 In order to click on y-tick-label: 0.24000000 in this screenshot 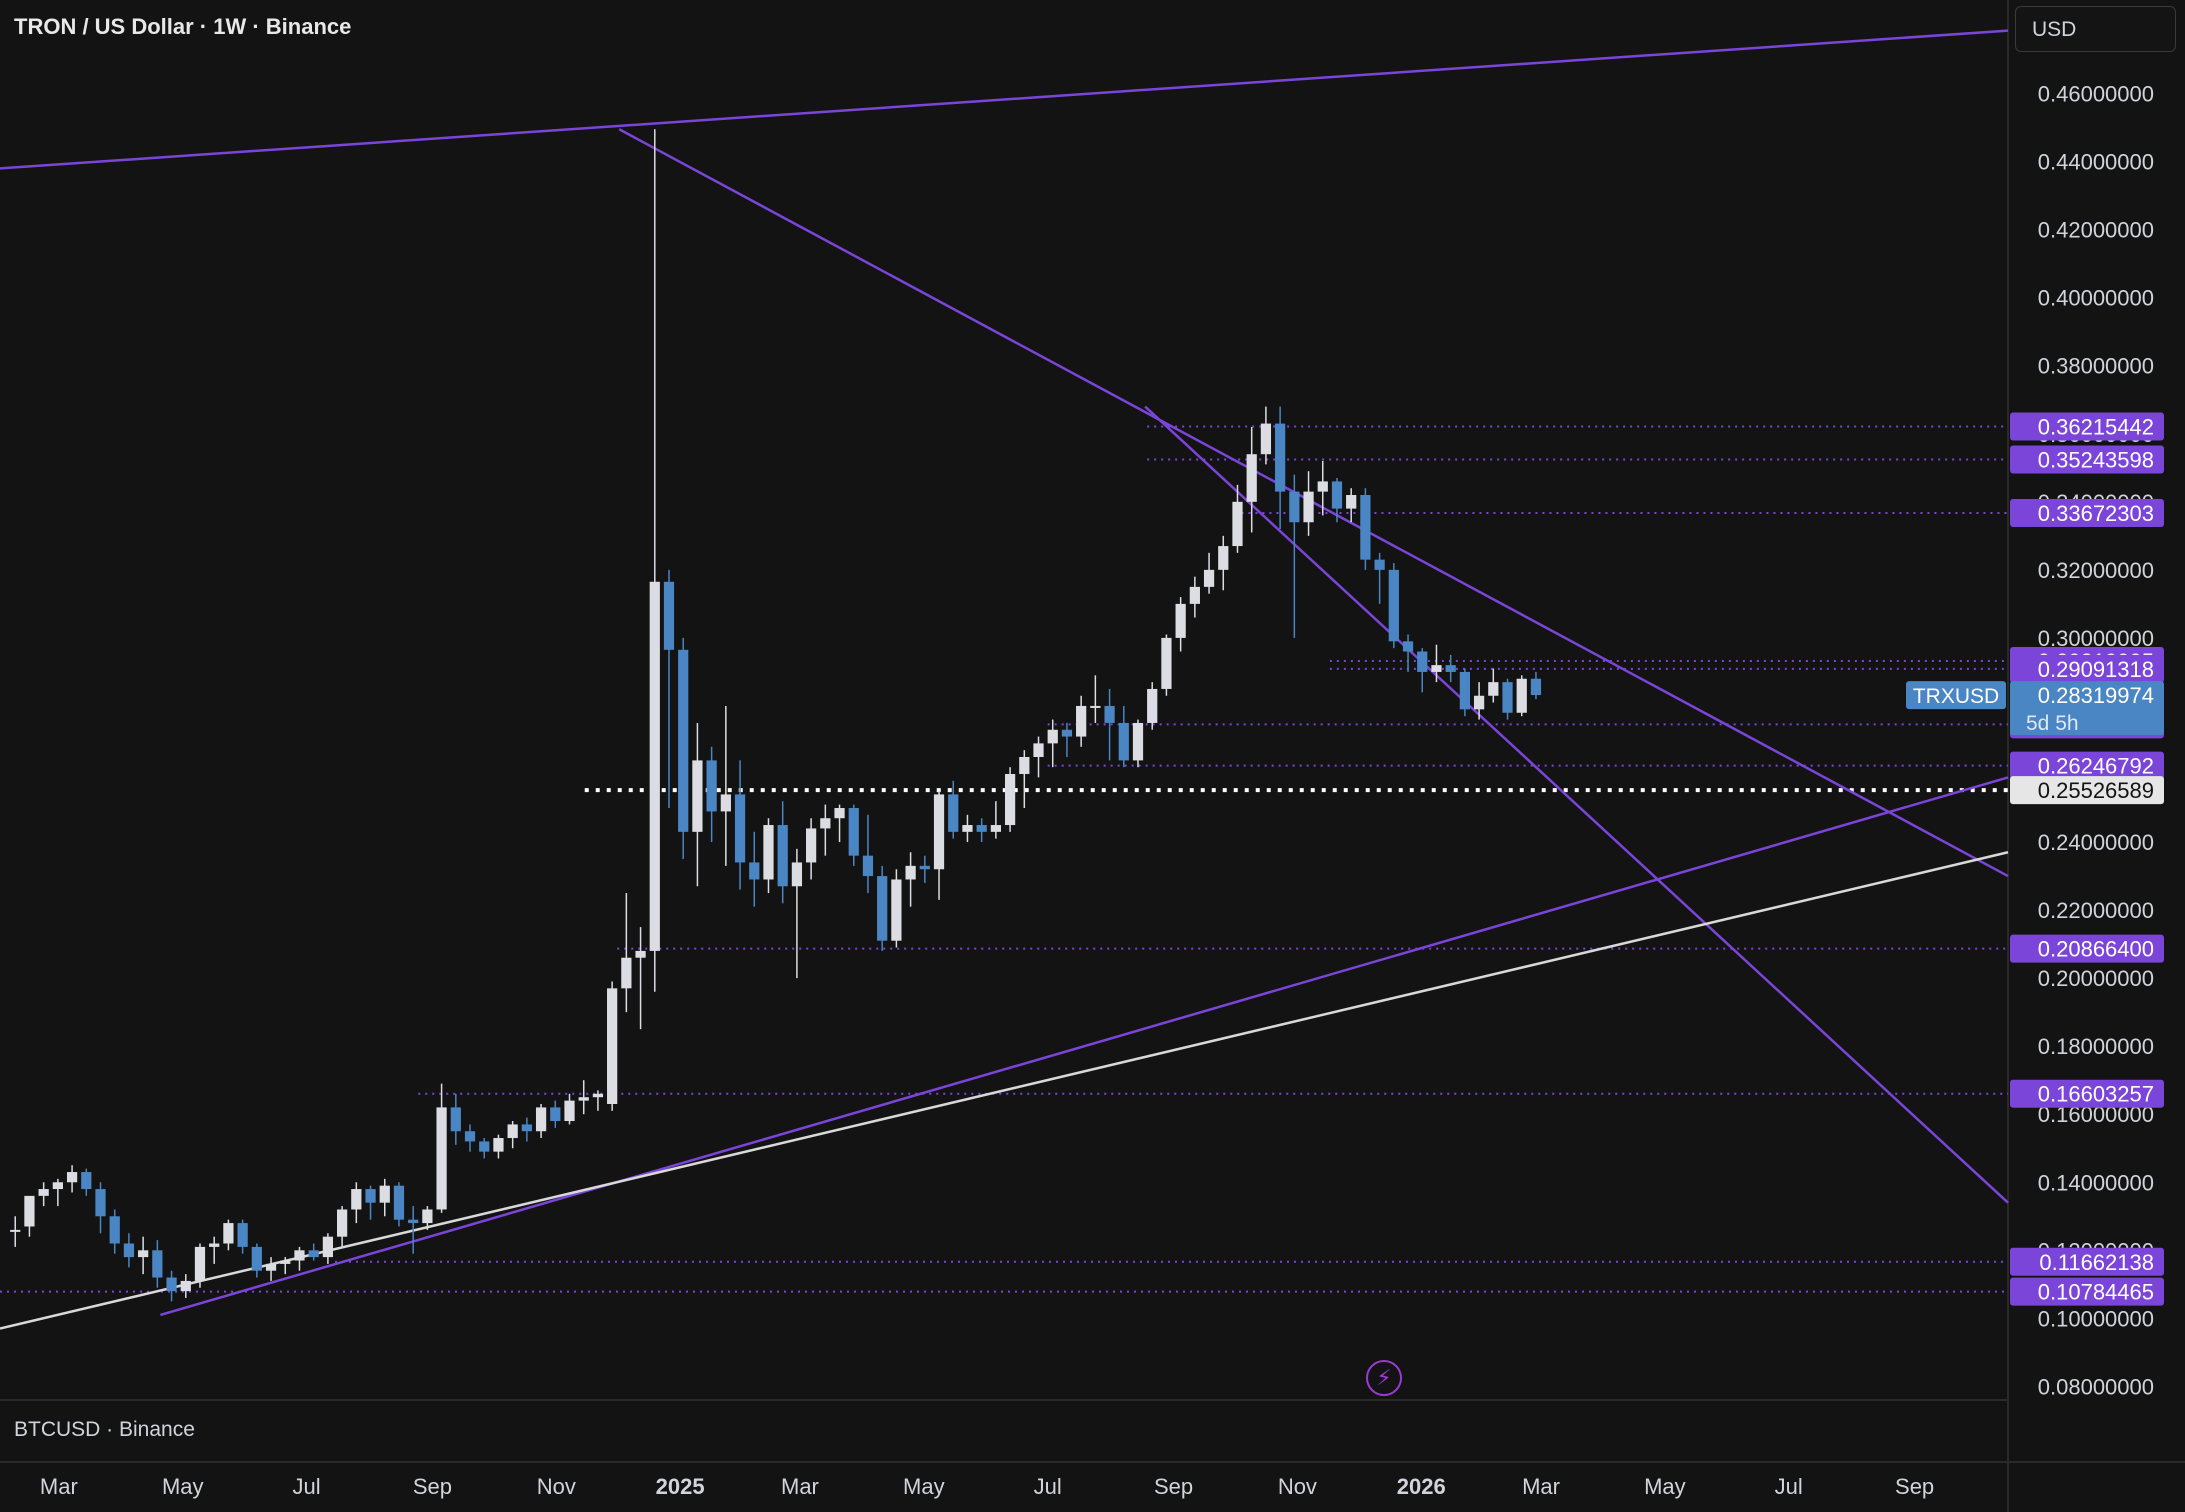, I will do `click(2096, 842)`.